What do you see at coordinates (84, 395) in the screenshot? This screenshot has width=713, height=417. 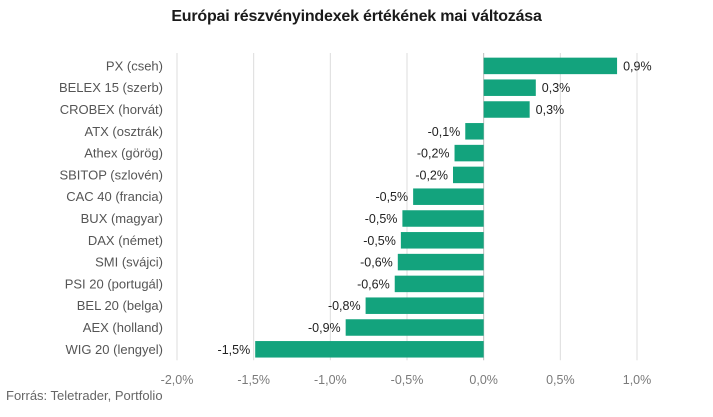 I see `source-note: Forrás: Teletrader, Portfolio` at bounding box center [84, 395].